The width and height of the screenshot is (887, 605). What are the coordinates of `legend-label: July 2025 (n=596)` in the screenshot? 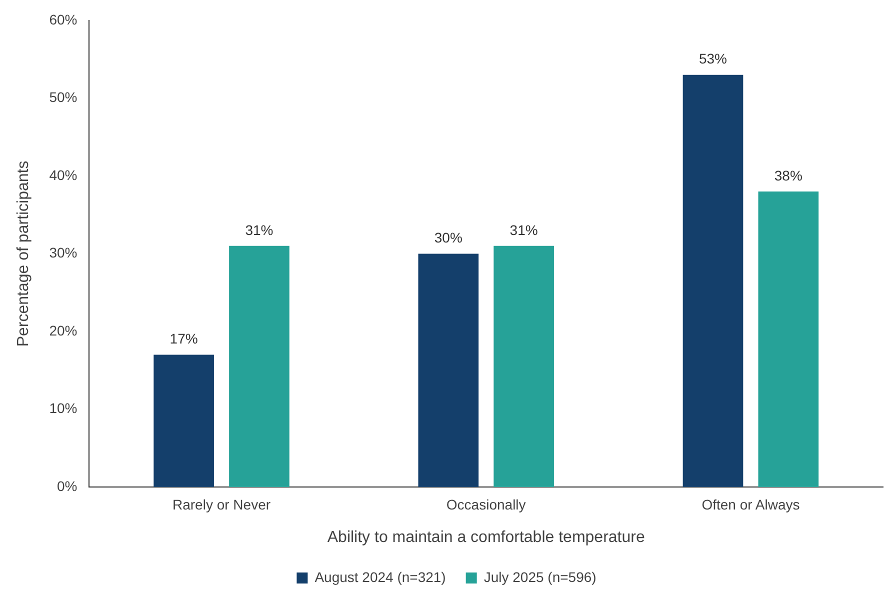 It's located at (540, 576).